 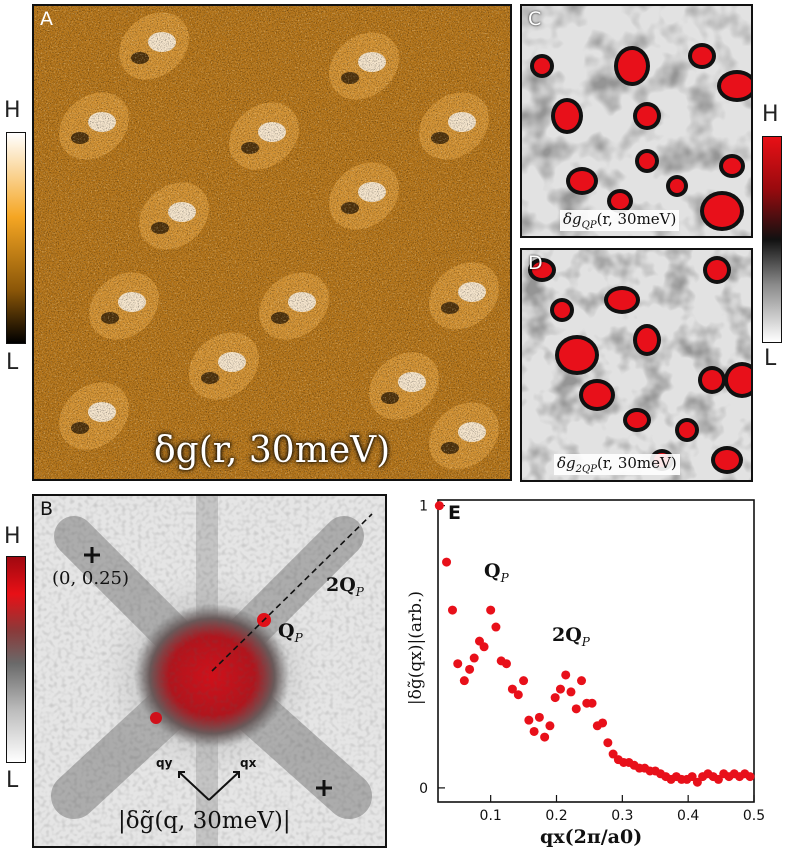 I want to click on panel-e-ylabel: |δg̃(qx)|(arb.), so click(x=416, y=648).